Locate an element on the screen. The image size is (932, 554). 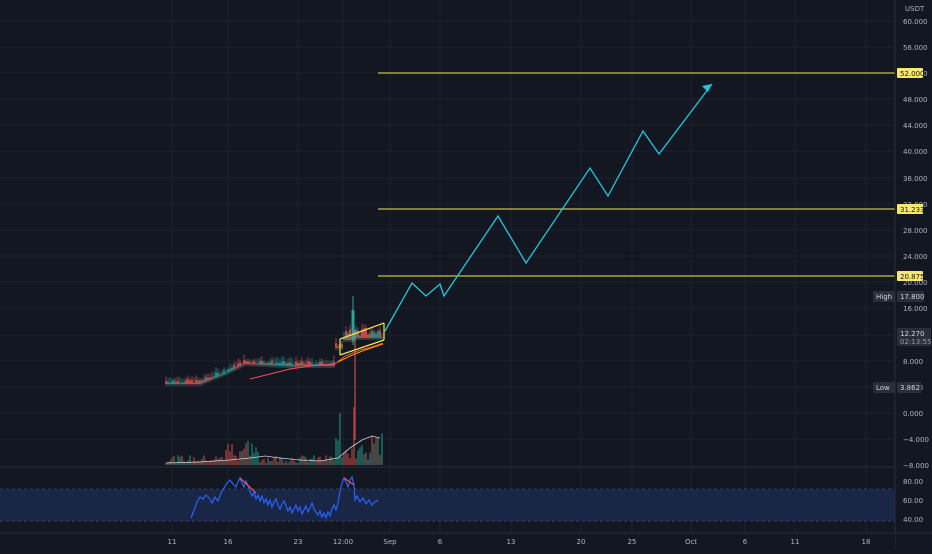
time-tick-label: 20 is located at coordinates (581, 542).